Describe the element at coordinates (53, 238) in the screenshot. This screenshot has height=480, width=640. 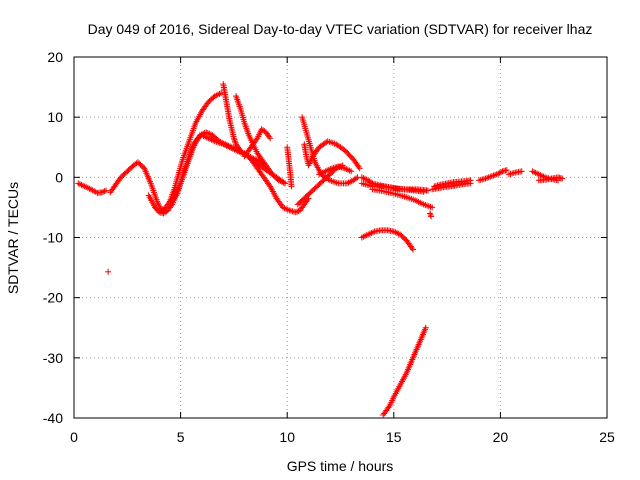
I see `y-tick-label: -10` at that location.